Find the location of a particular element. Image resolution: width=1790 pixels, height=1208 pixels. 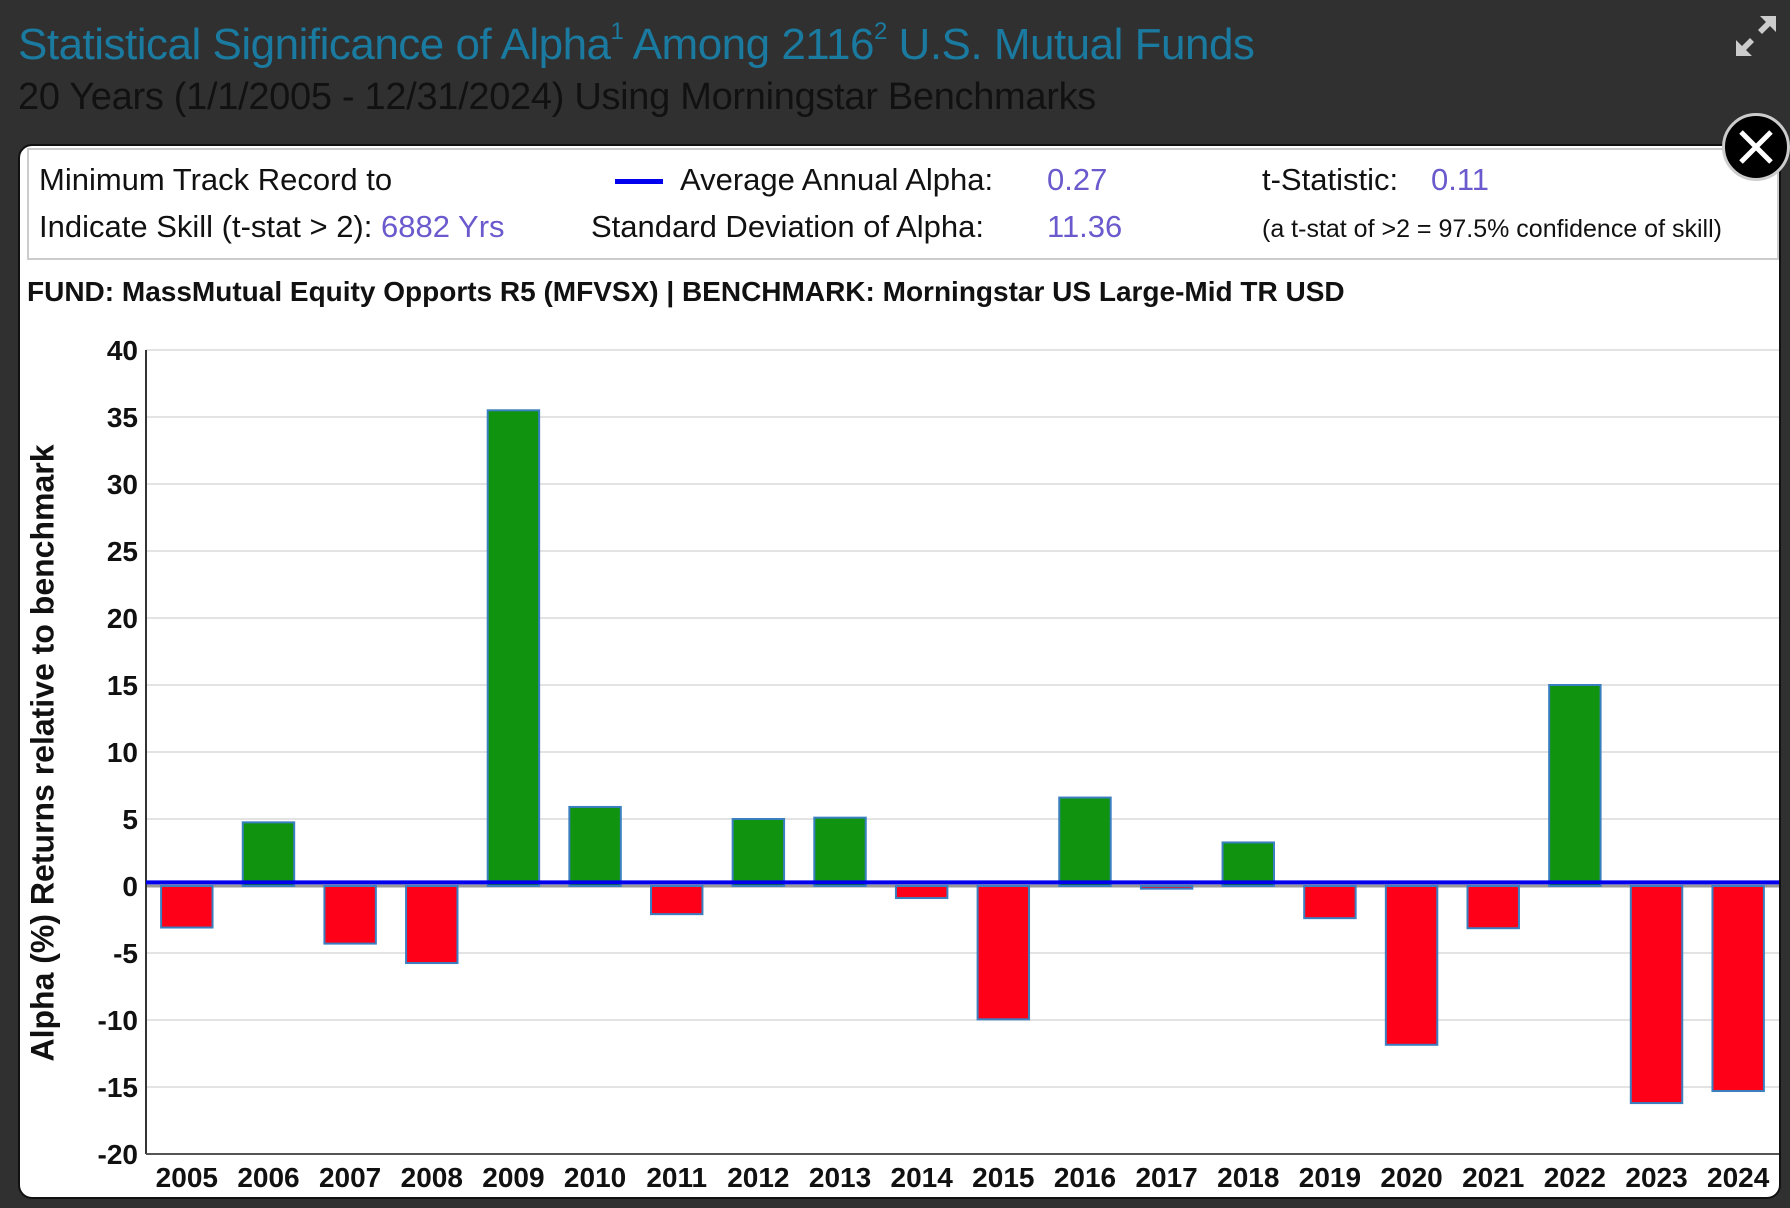

std-value: 11.36 is located at coordinates (1085, 226).